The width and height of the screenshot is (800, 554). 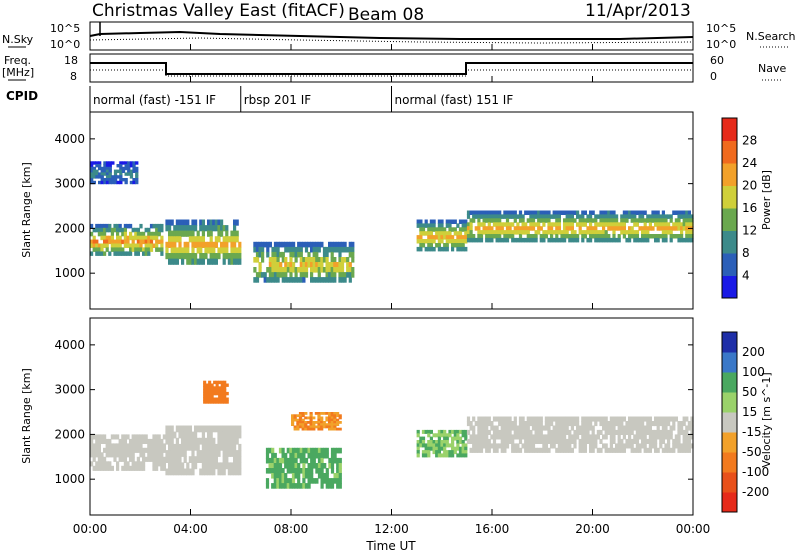 What do you see at coordinates (749, 141) in the screenshot?
I see `colorbar-tick: 28` at bounding box center [749, 141].